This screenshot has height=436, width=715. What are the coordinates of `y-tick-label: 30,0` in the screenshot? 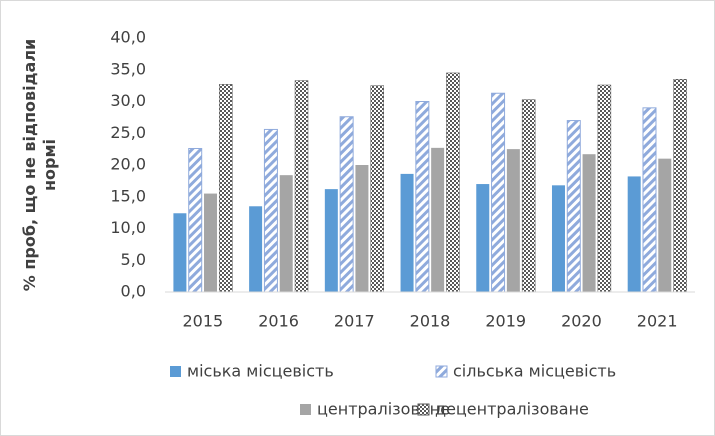 It's located at (128, 100).